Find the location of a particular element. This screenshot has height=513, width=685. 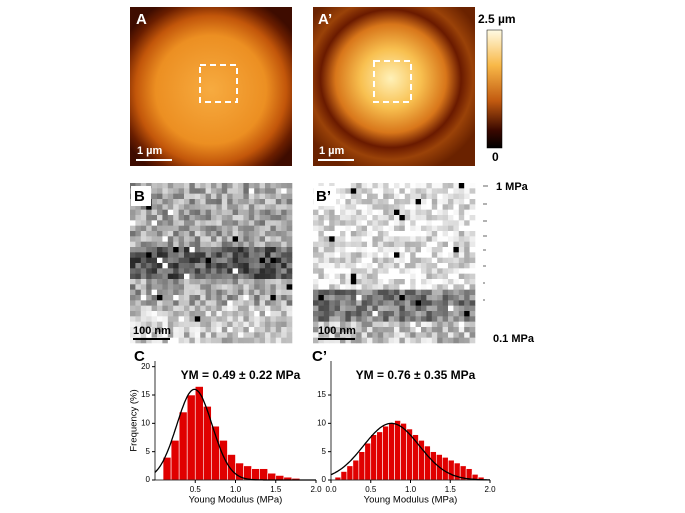

annotation: YM = 0.76 ± 0.35 MPa is located at coordinates (416, 375).